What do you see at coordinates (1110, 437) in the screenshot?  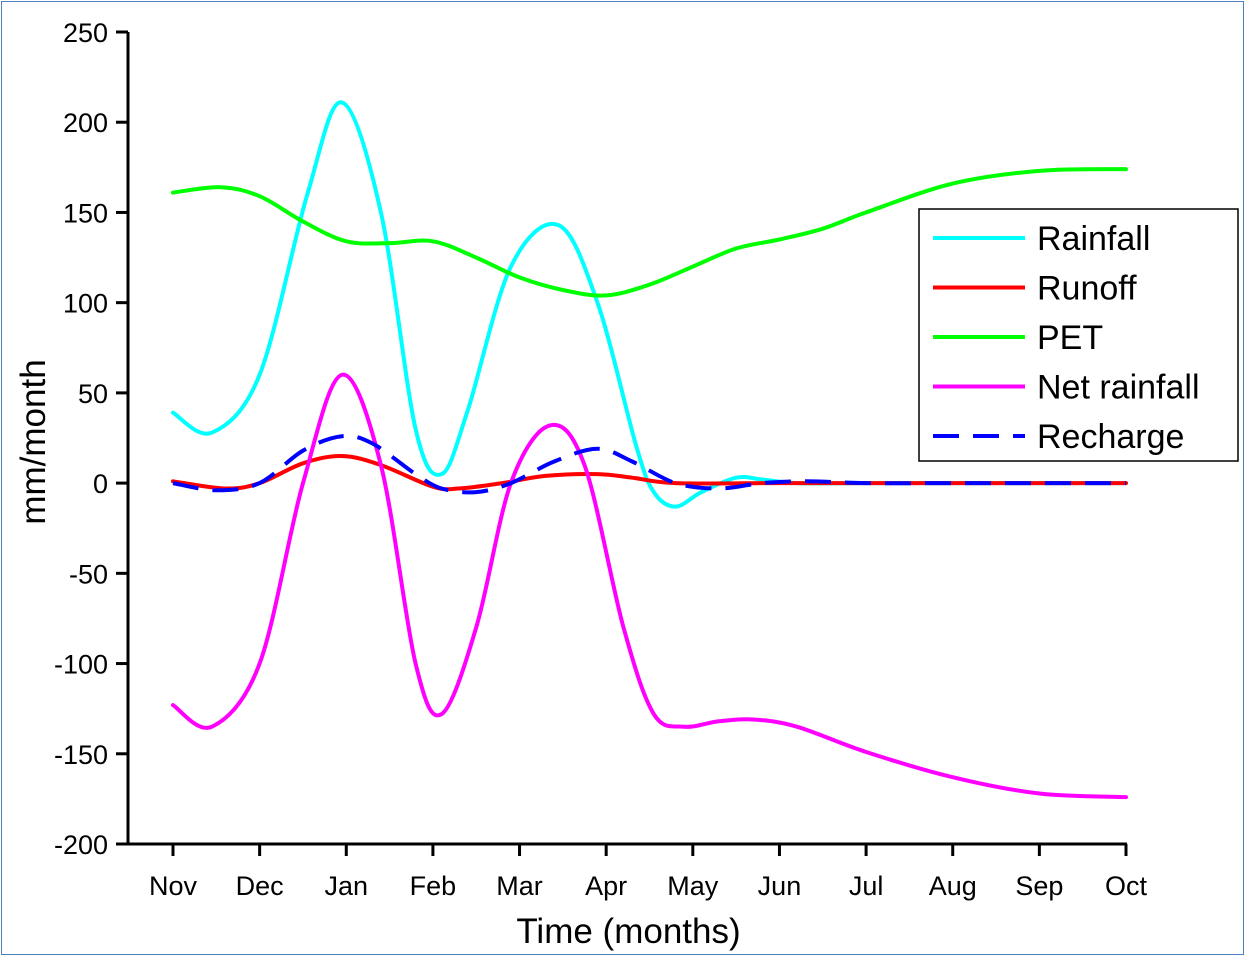 I see `legend-label-recharge: Recharge` at bounding box center [1110, 437].